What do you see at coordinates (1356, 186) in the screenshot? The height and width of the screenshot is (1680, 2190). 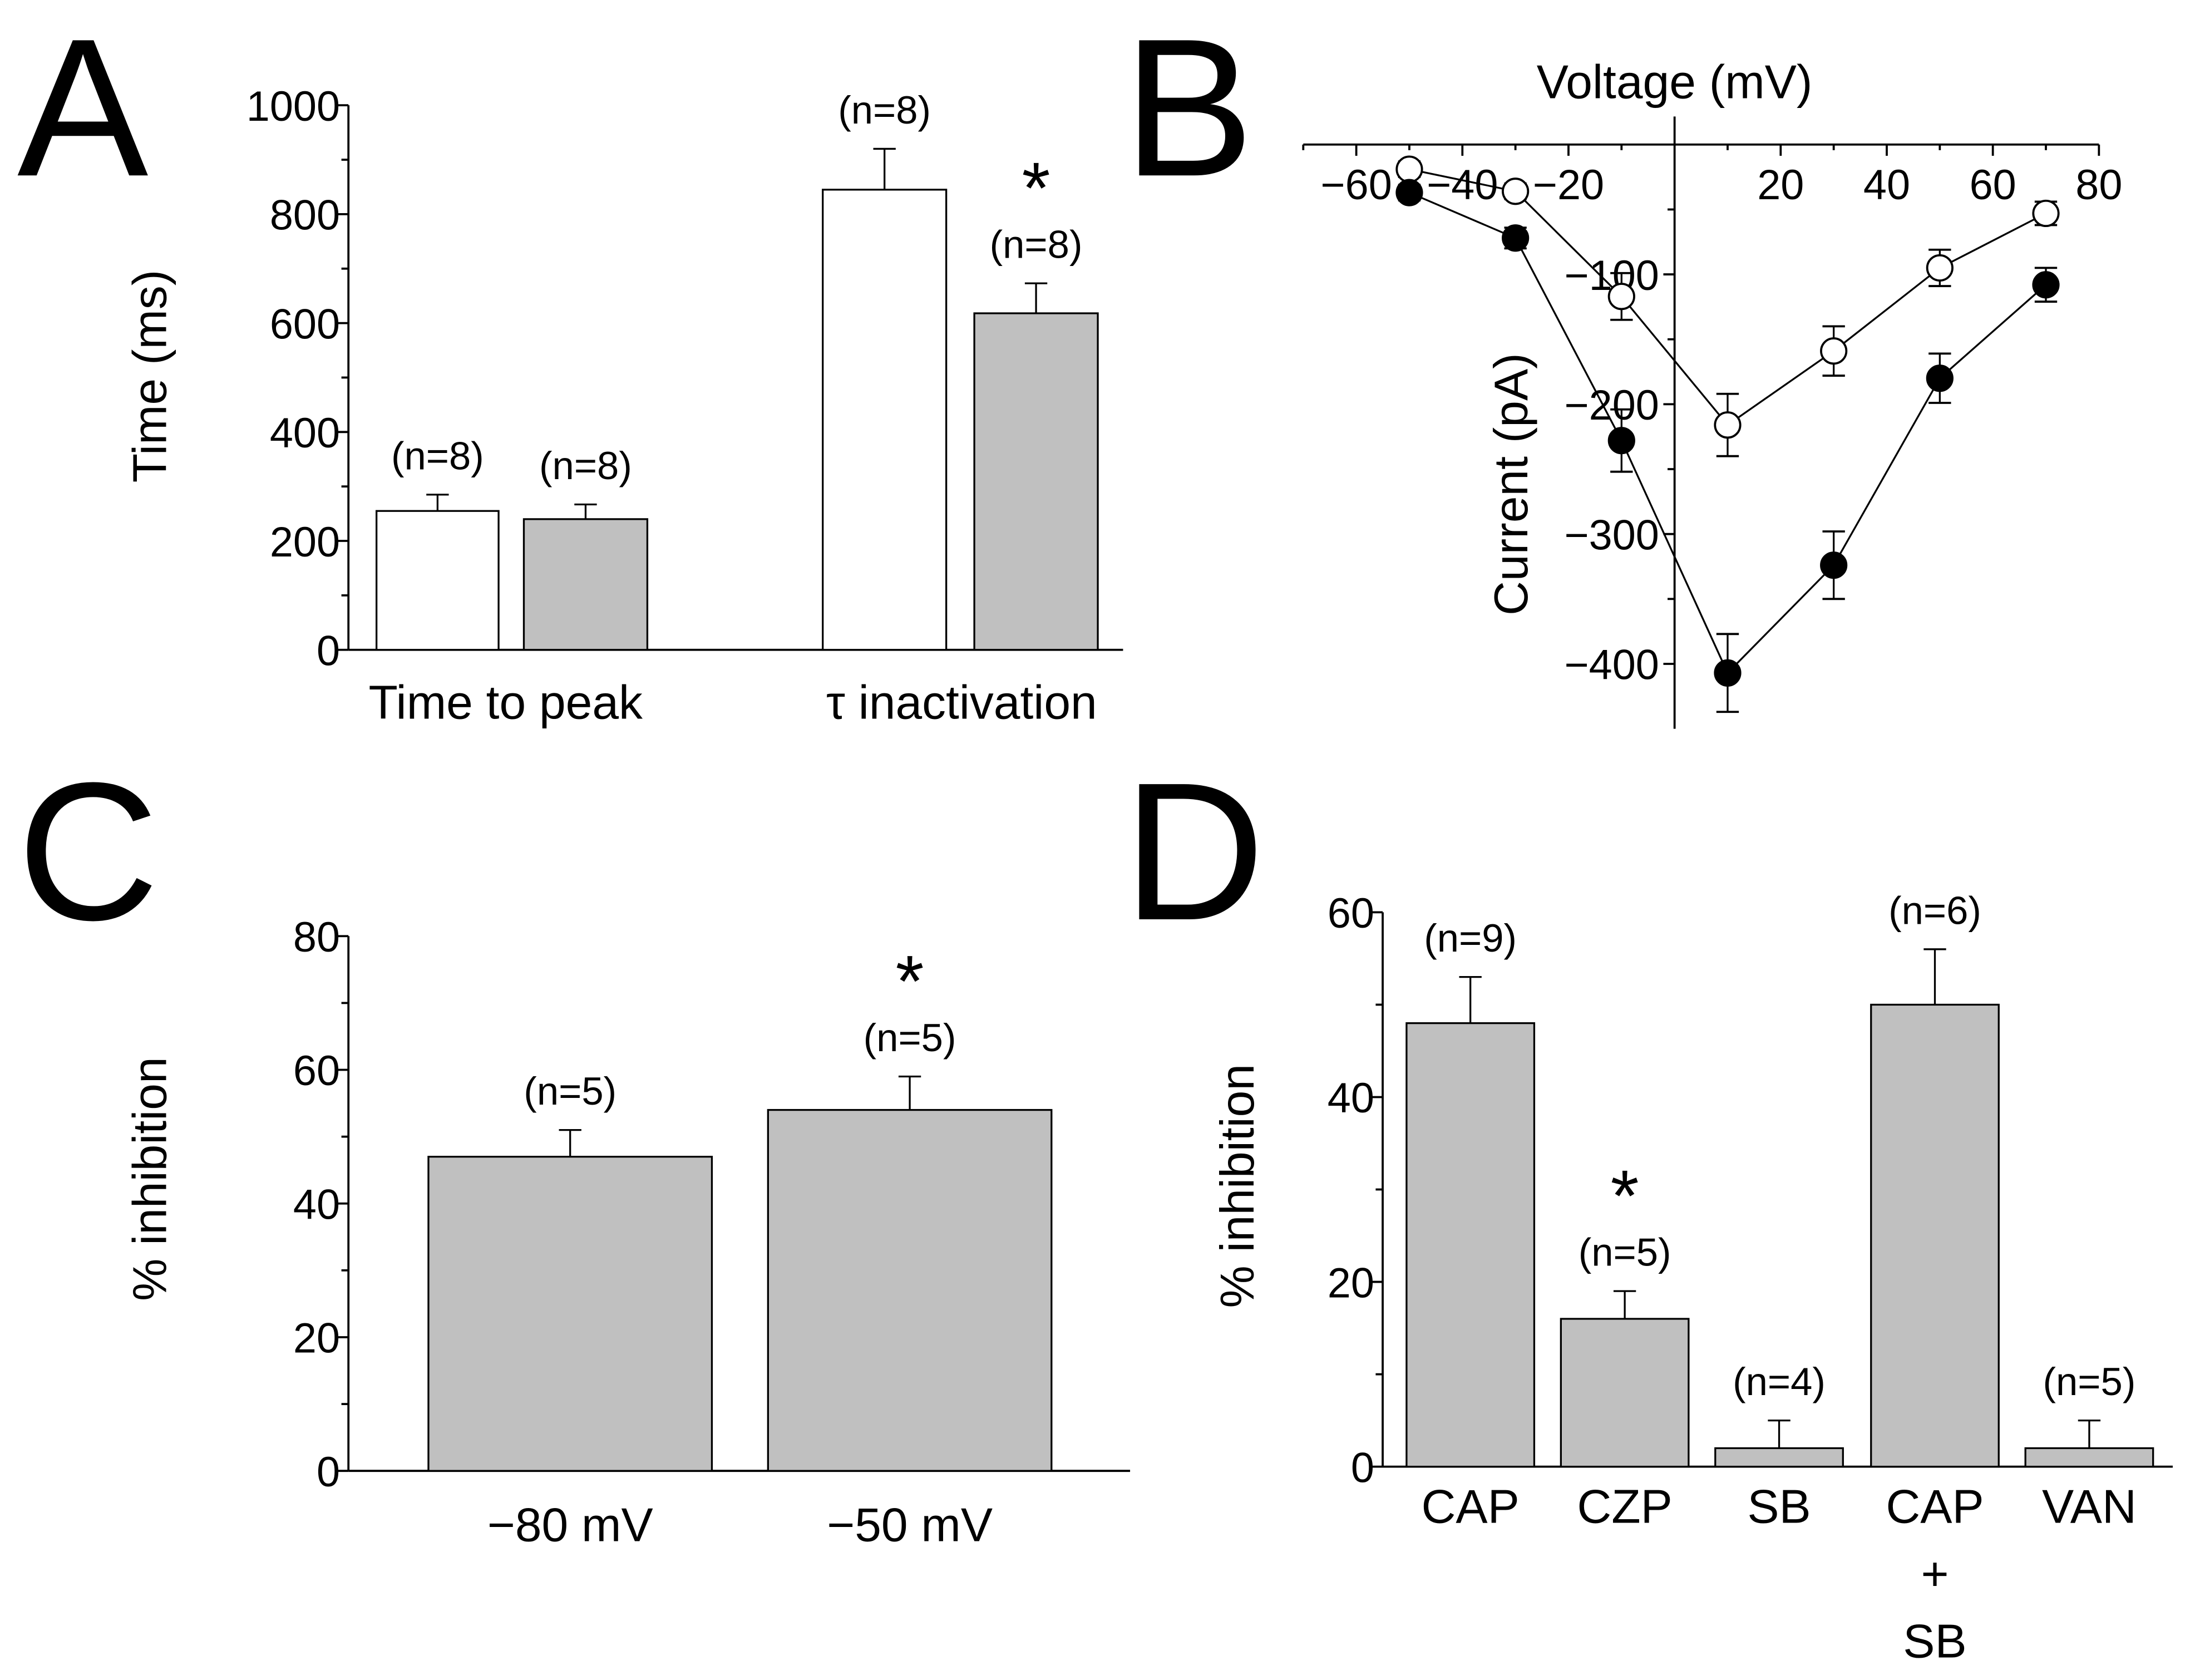 I see `x-tick-label: −60` at bounding box center [1356, 186].